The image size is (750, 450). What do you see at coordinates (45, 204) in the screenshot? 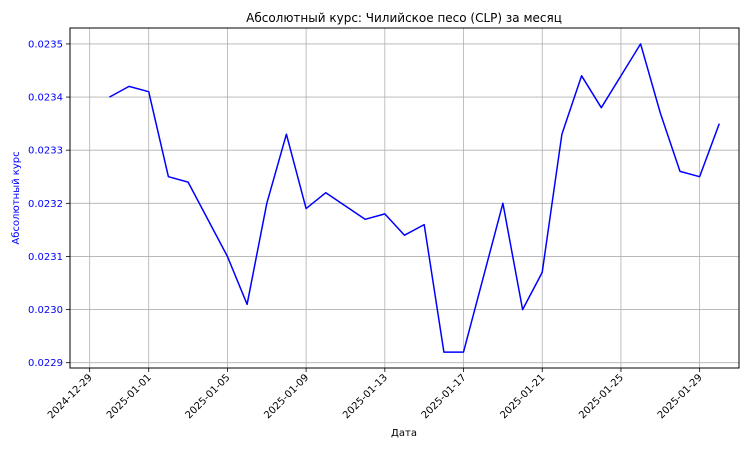
I see `y-tick-label: 0.0232` at bounding box center [45, 204].